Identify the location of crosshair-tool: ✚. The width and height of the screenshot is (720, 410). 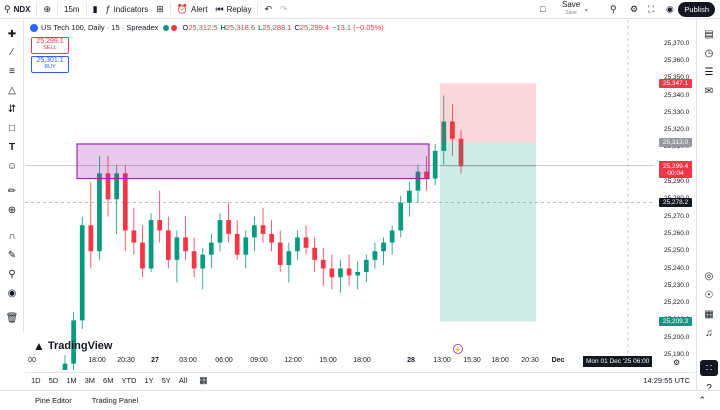
(12, 34).